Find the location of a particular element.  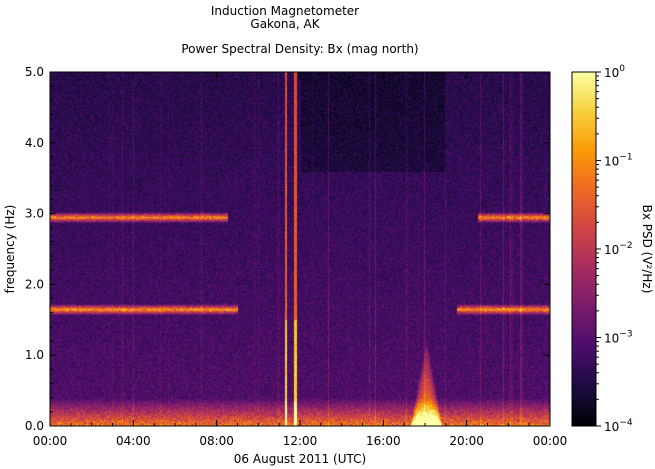

y-tick-label: 2.0 is located at coordinates (34, 284).